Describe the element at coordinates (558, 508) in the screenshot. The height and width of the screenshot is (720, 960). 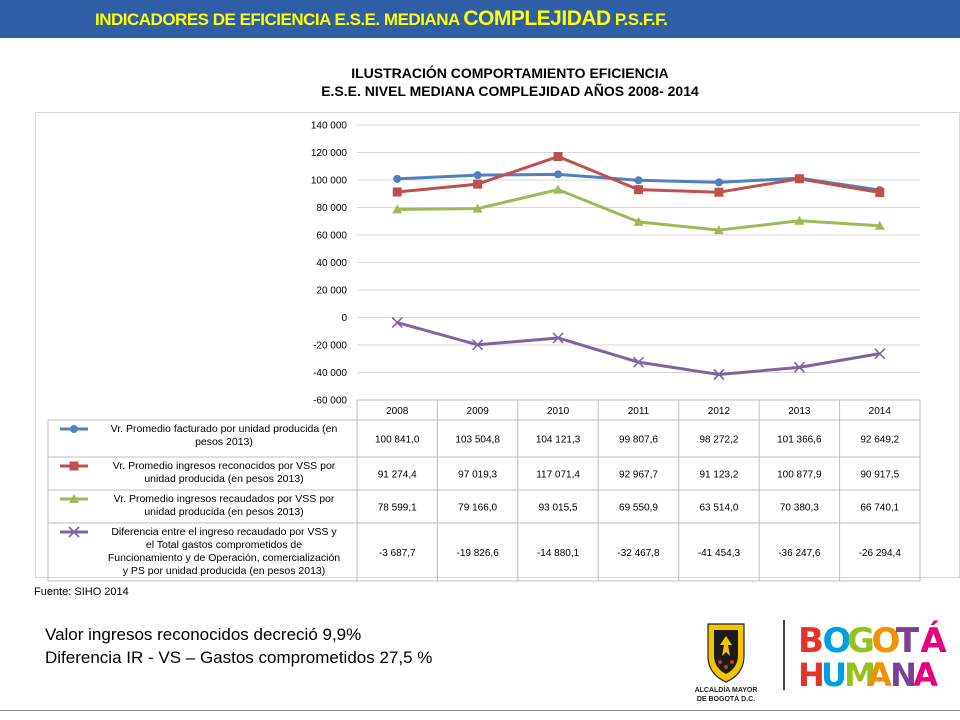
I see `data-label: 93 015,5` at that location.